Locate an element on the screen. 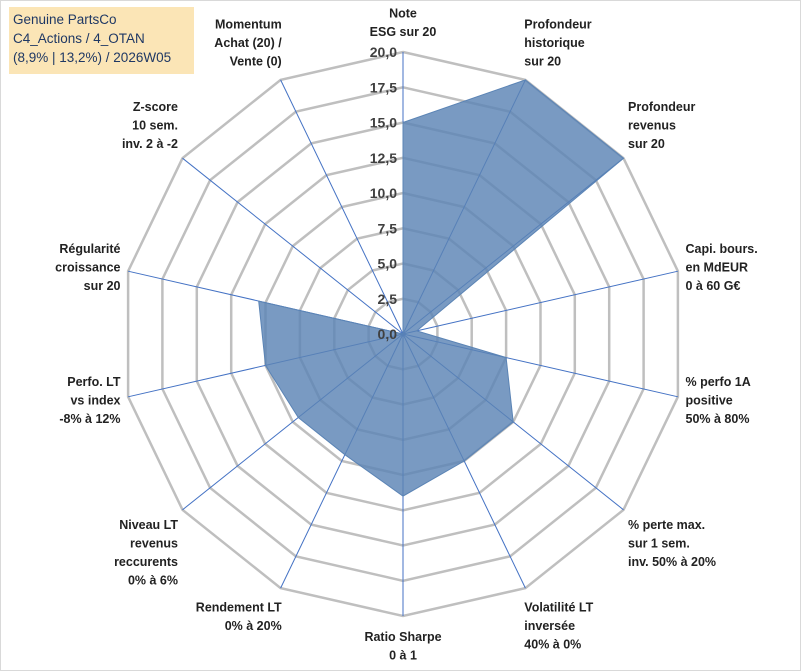  tick-label: 7,5 is located at coordinates (388, 228).